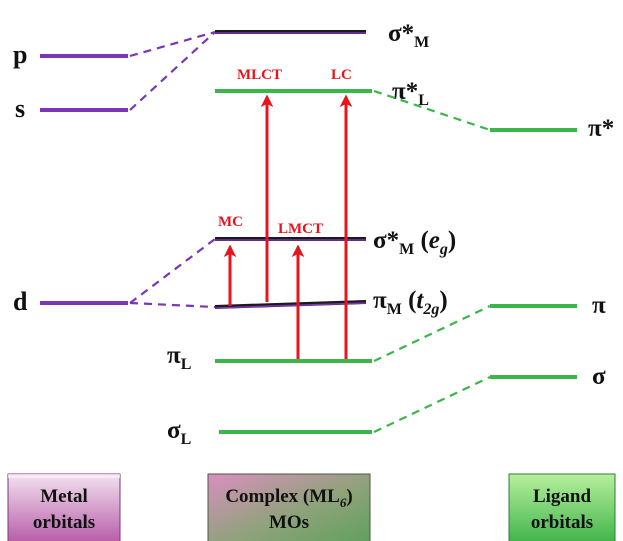 This screenshot has height=541, width=623. What do you see at coordinates (288, 498) in the screenshot?
I see `complex-box-line1: Complex (ML6)` at bounding box center [288, 498].